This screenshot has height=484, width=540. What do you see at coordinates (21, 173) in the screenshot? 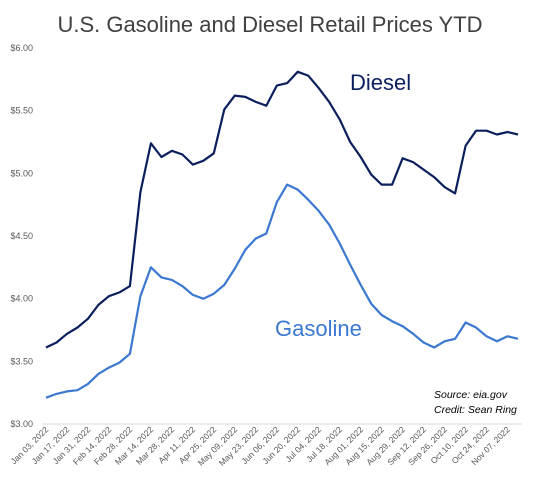
I see `y-tick-label: $5.00` at bounding box center [21, 173].